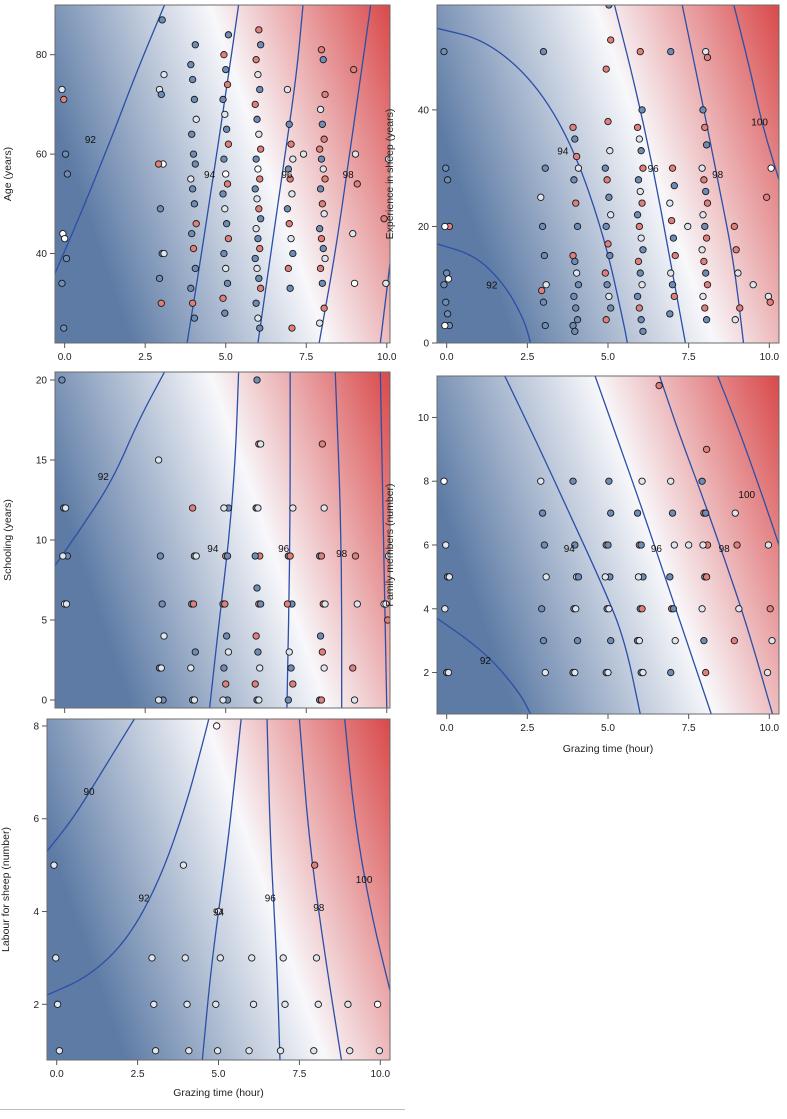 The height and width of the screenshot is (1119, 787). I want to click on contour-label-90: 90, so click(90, 792).